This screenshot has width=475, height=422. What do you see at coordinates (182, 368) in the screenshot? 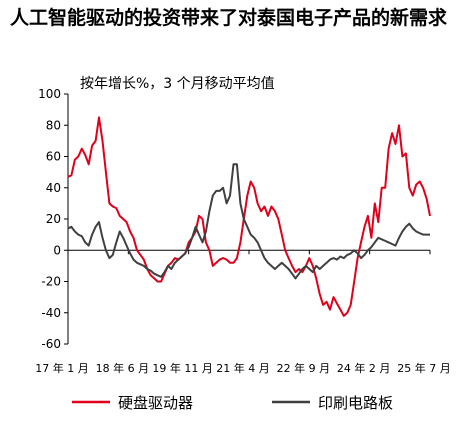
I see `x-tick-label: 19 年 11 月` at bounding box center [182, 368].